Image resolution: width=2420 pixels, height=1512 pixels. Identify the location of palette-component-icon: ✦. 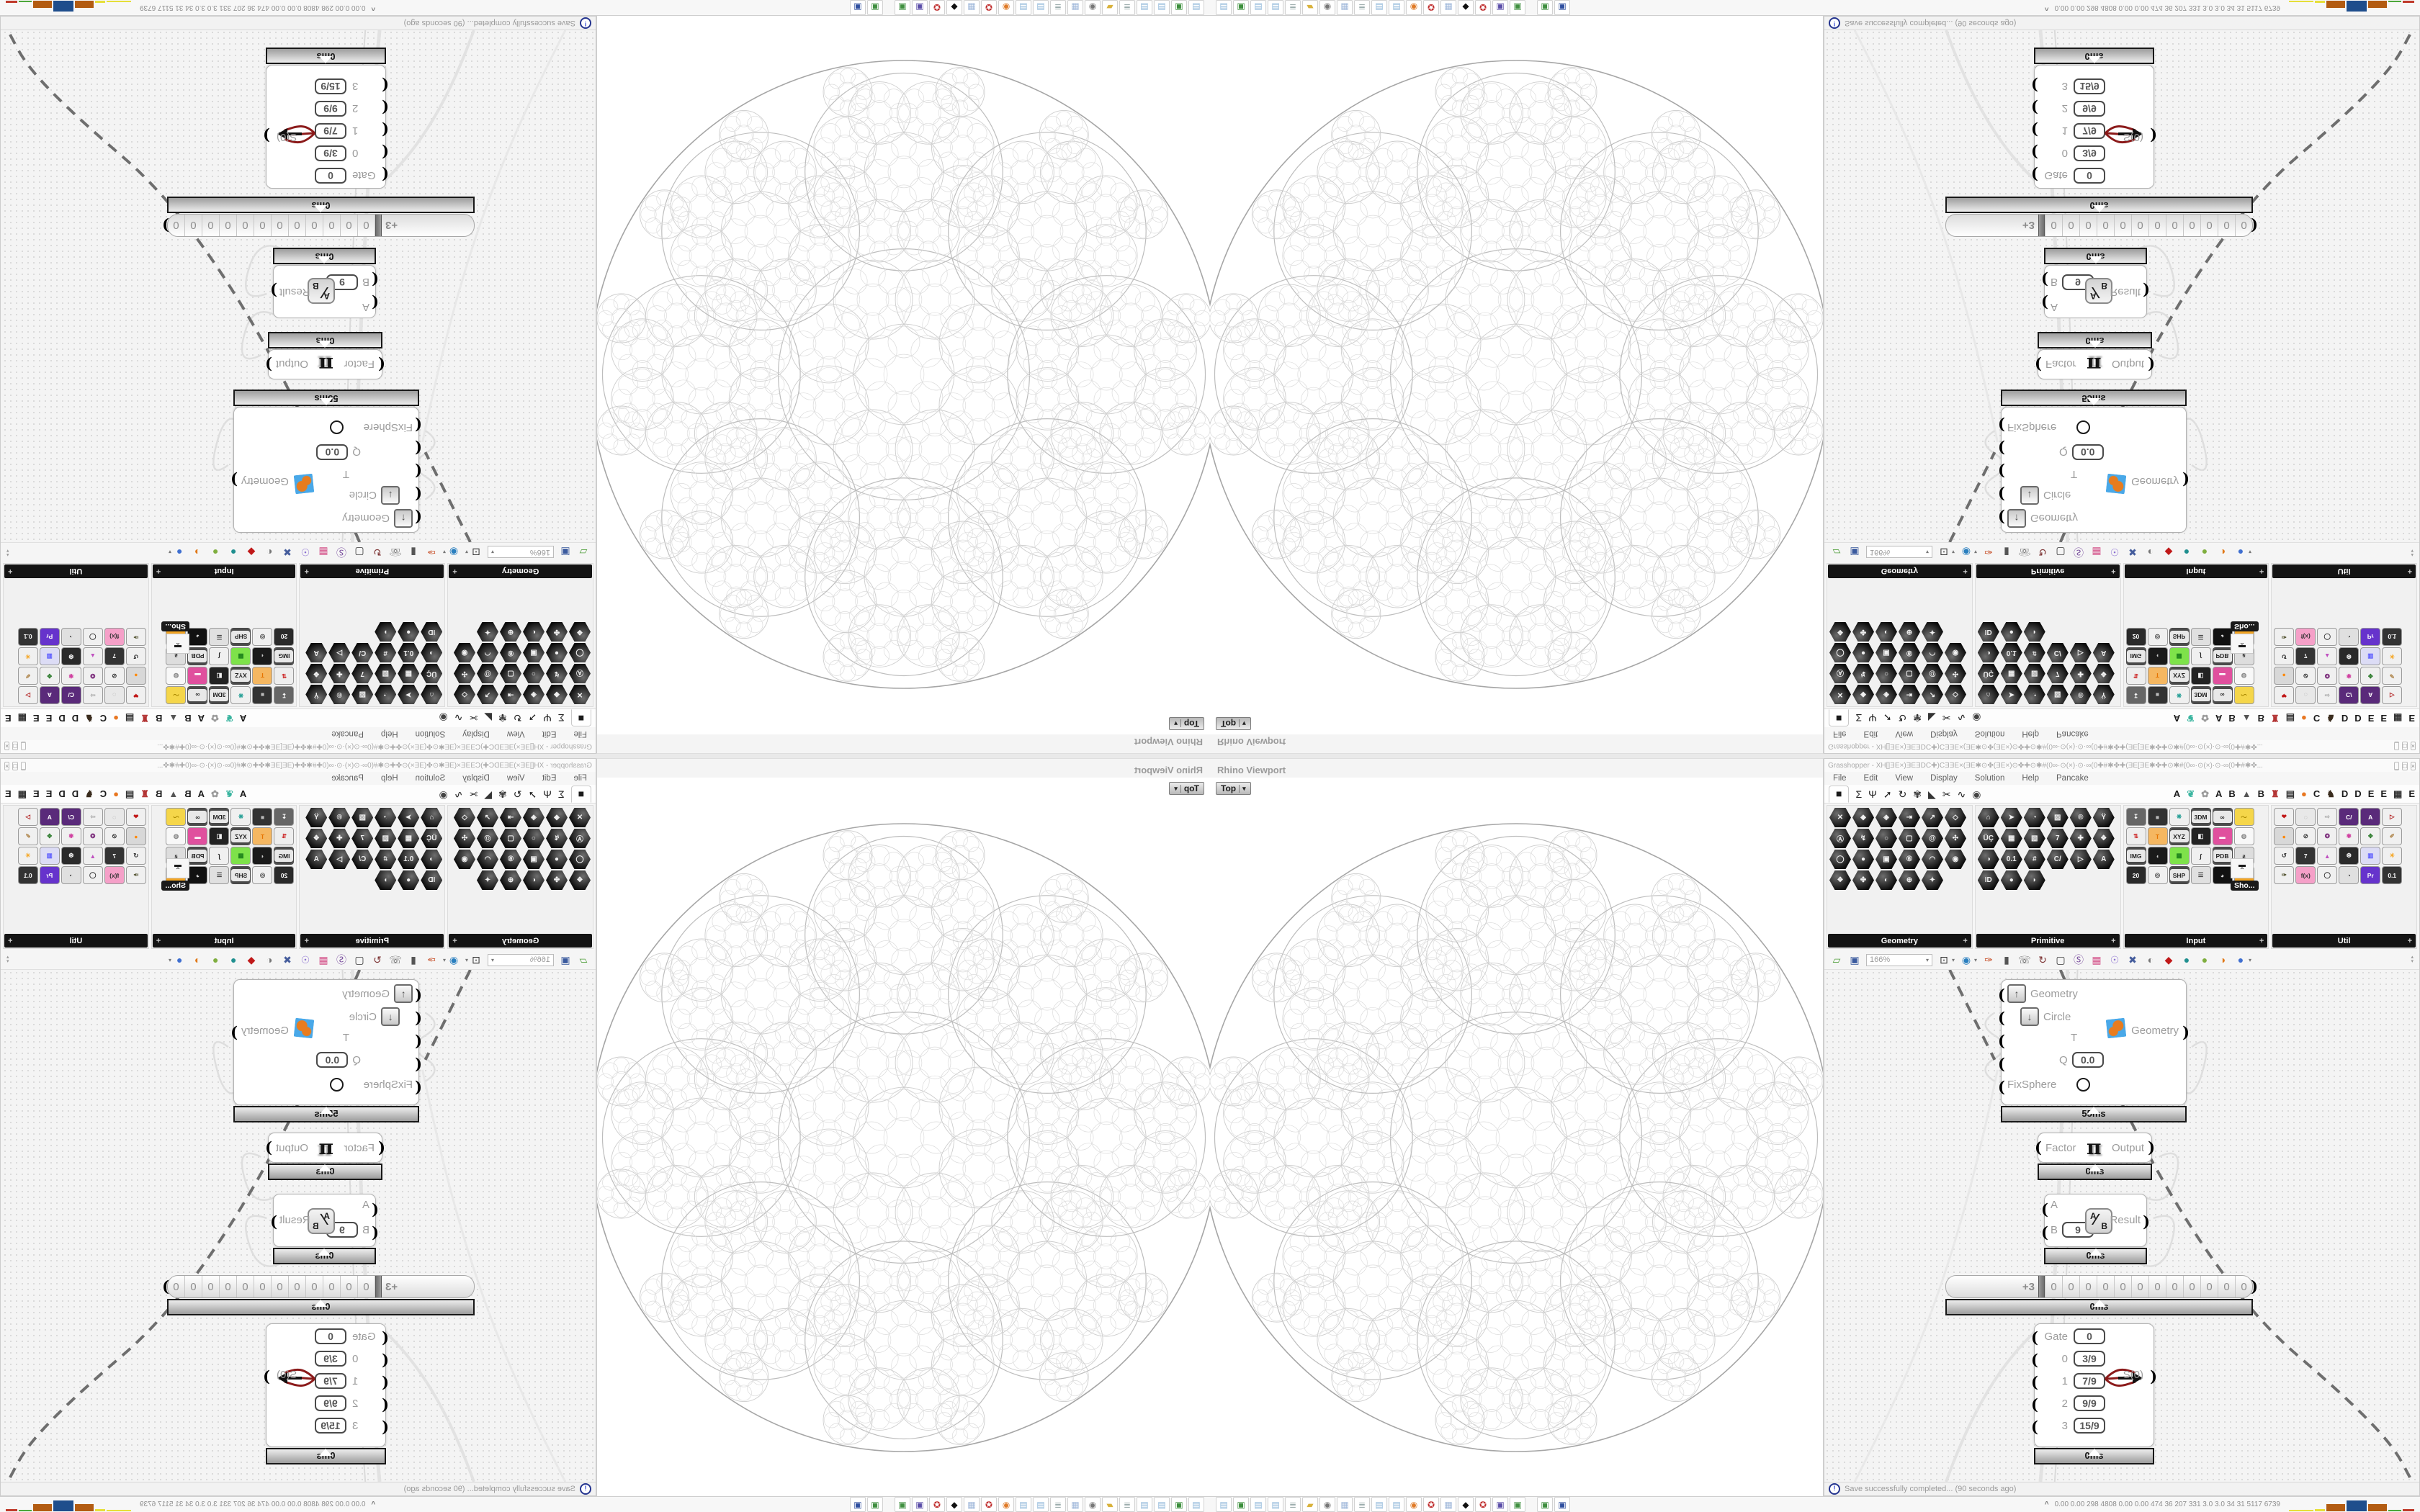
(488, 632).